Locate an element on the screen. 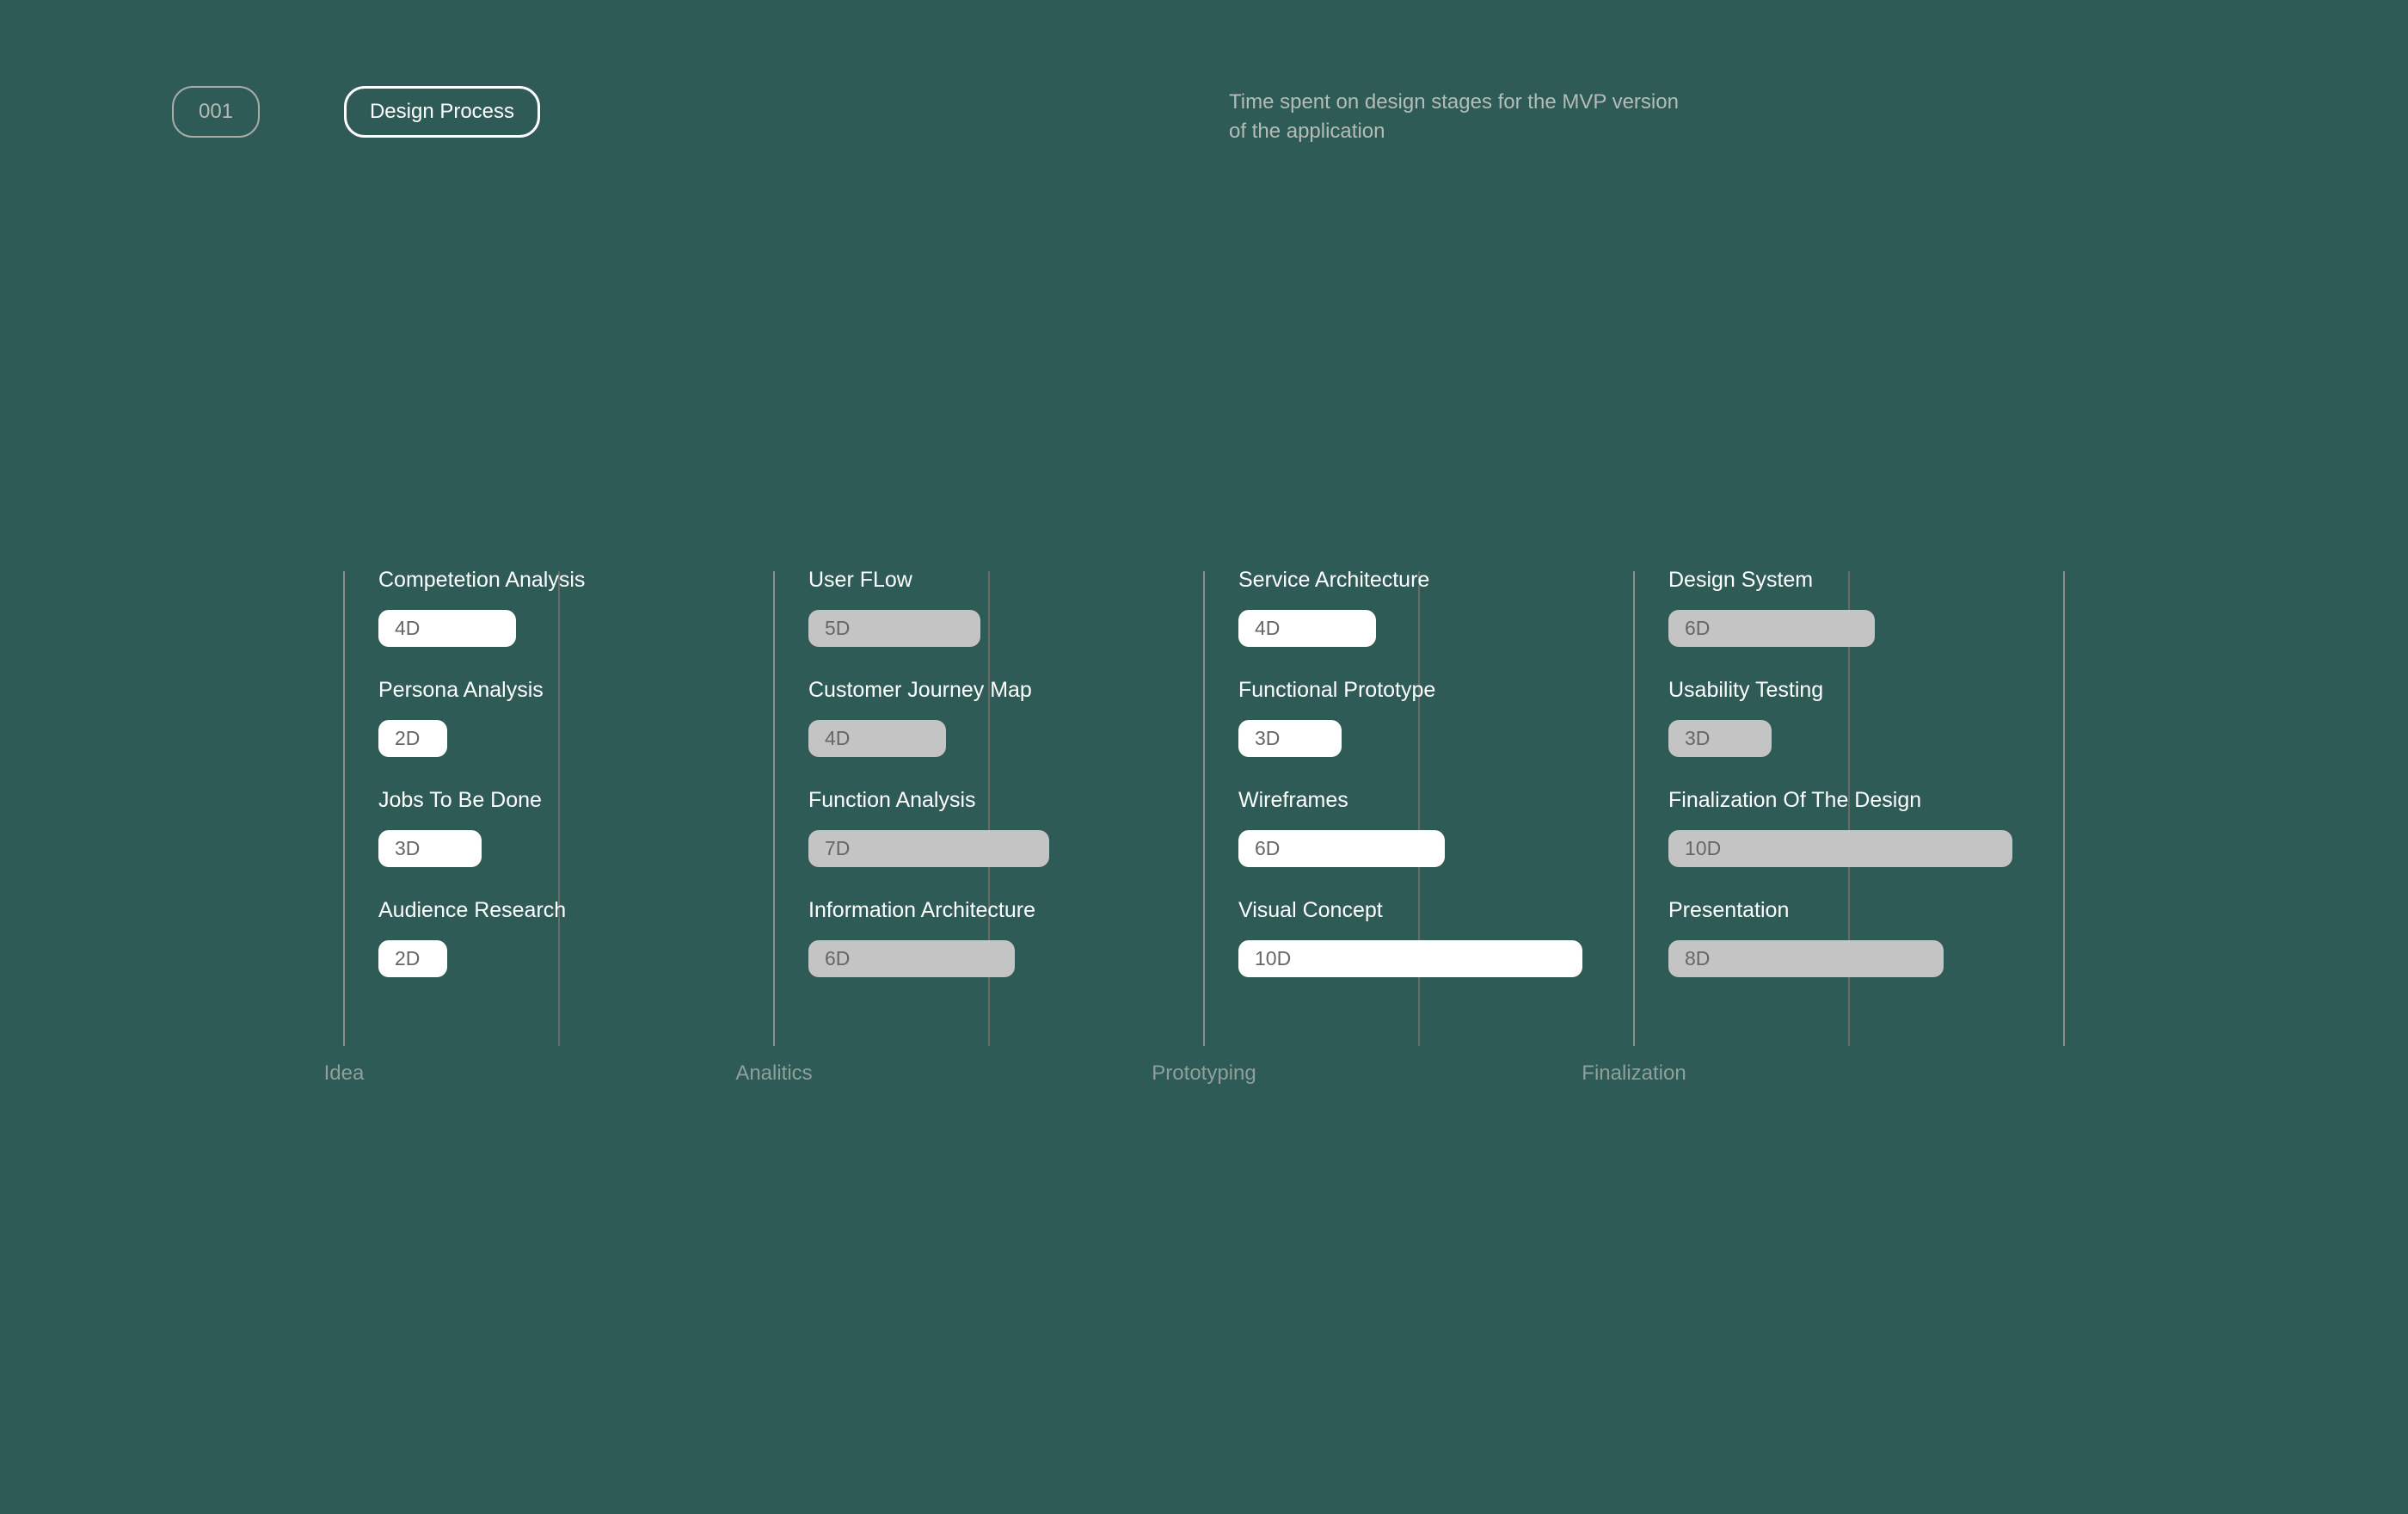 Image resolution: width=2408 pixels, height=1514 pixels. task-label: Presentation is located at coordinates (1729, 910).